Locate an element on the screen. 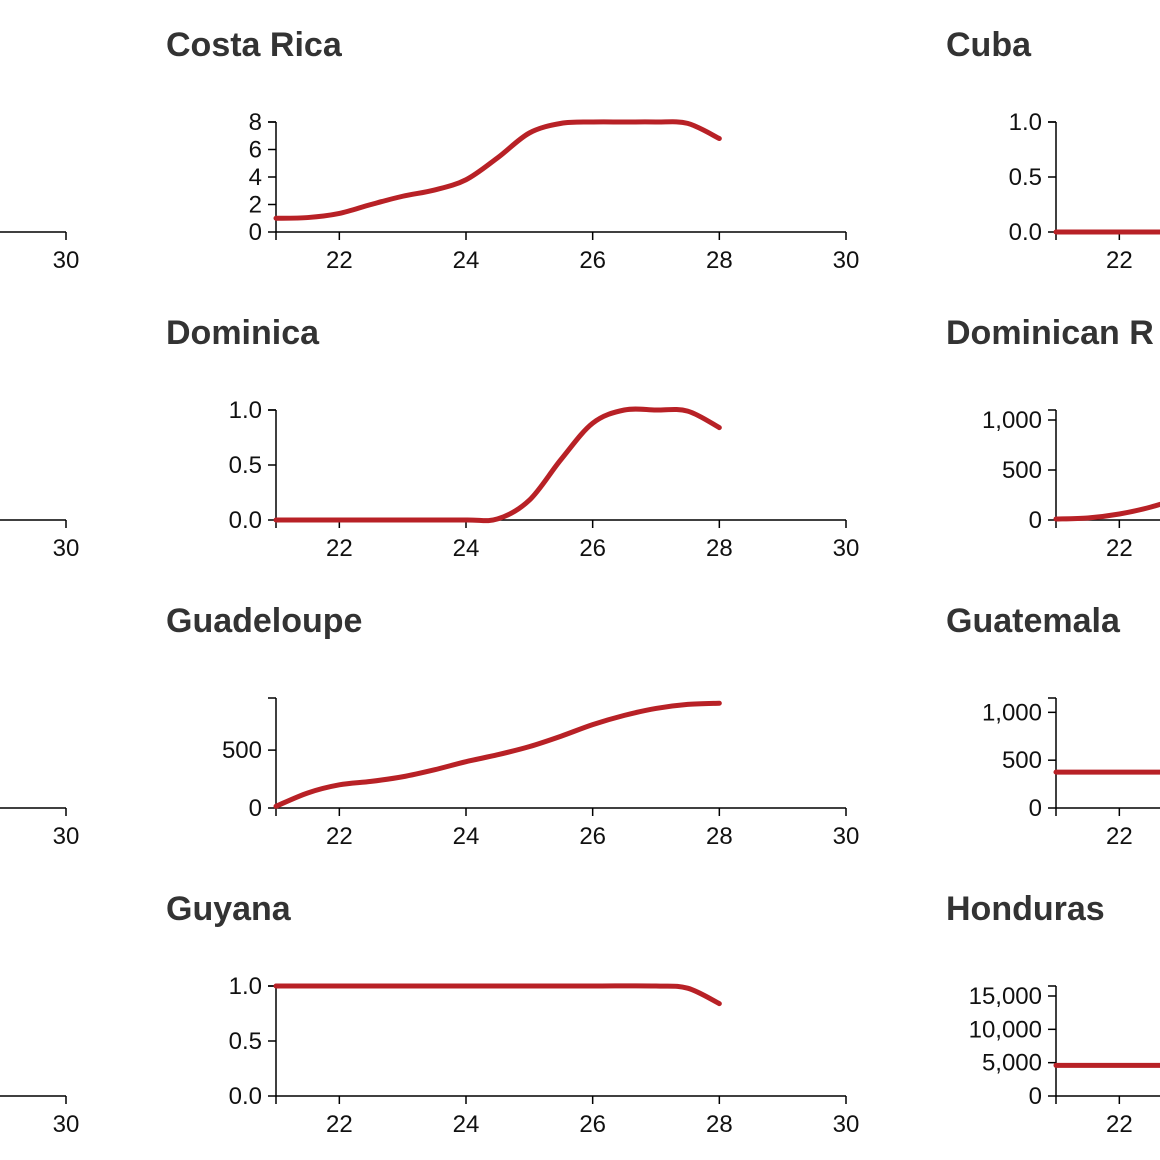 The height and width of the screenshot is (1160, 1160). panel-title: Guyana is located at coordinates (229, 909).